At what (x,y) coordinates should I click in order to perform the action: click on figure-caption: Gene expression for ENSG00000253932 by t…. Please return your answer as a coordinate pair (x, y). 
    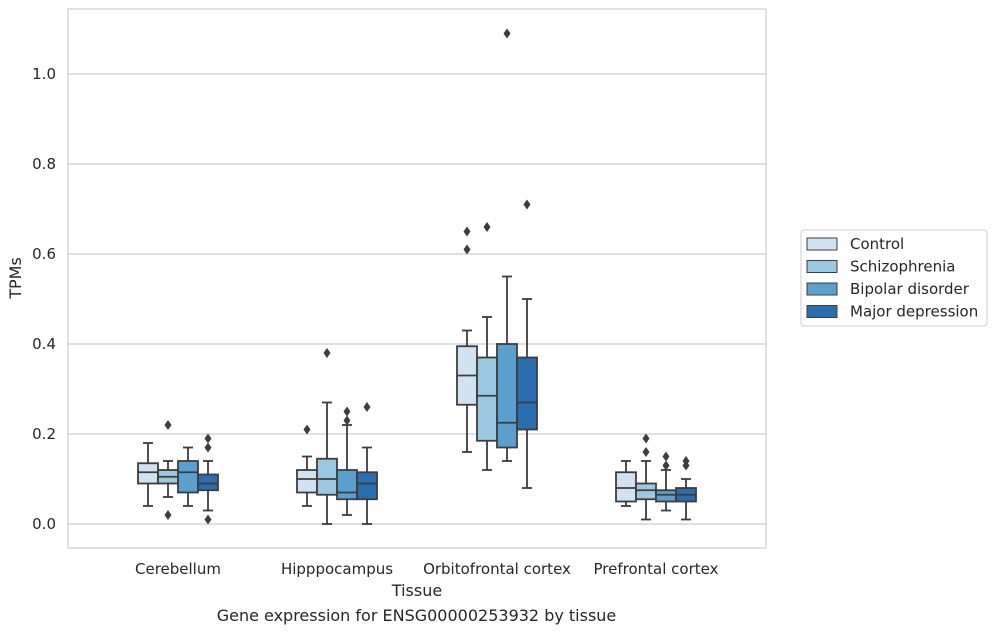
    Looking at the image, I should click on (416, 615).